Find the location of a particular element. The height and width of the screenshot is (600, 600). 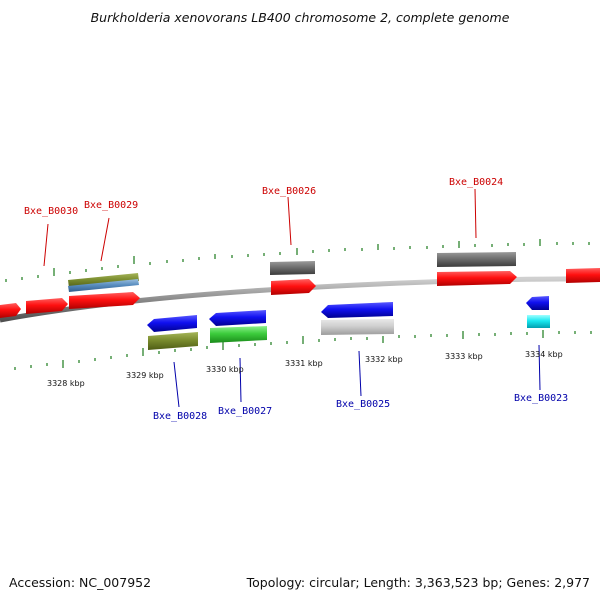

feature-fwd-bxe-b0029 is located at coordinates (104, 300).